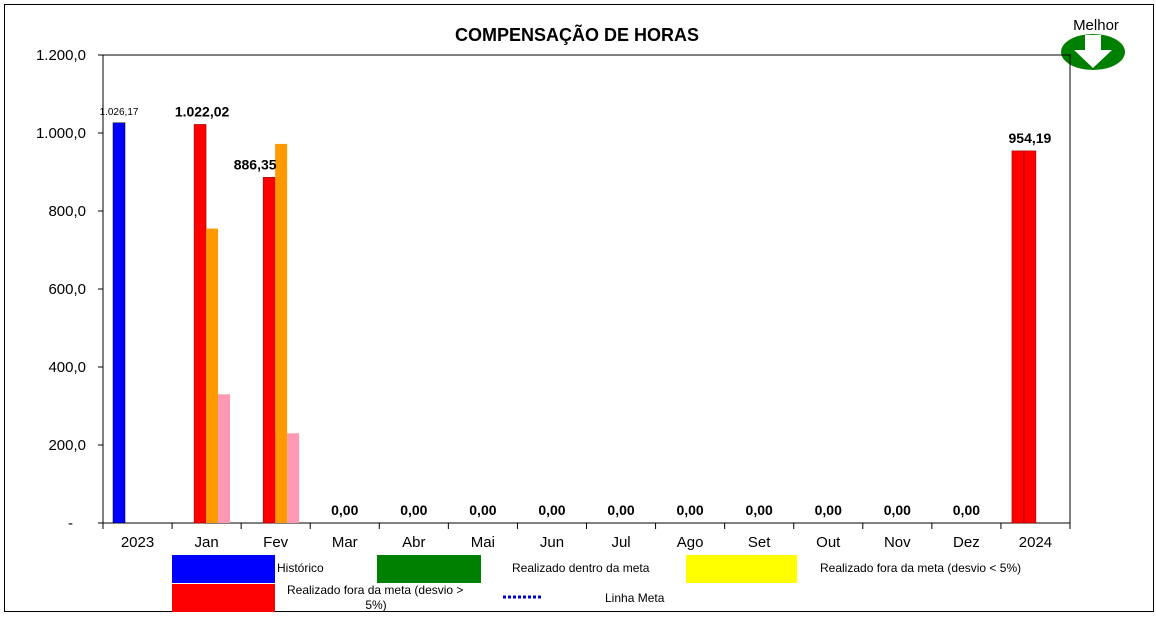  I want to click on x-tick-label: Jan, so click(207, 542).